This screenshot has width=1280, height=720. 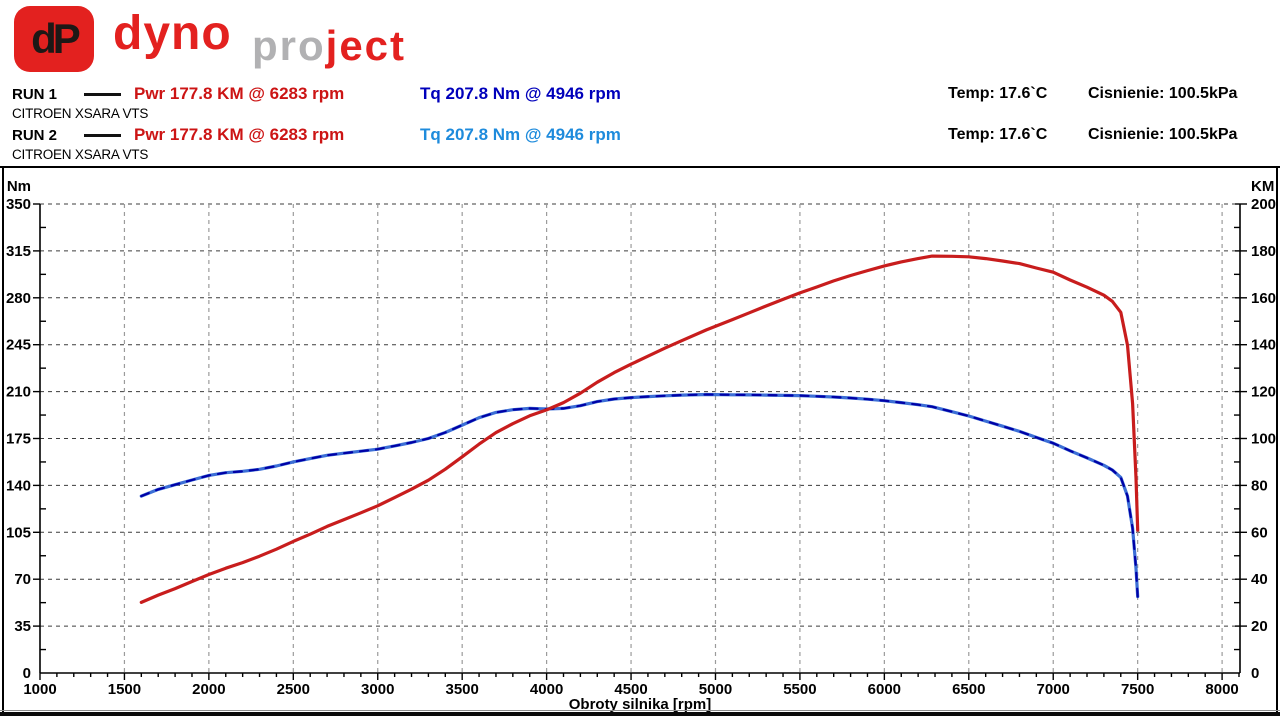 What do you see at coordinates (1221, 689) in the screenshot?
I see `svg-text: 8000` at bounding box center [1221, 689].